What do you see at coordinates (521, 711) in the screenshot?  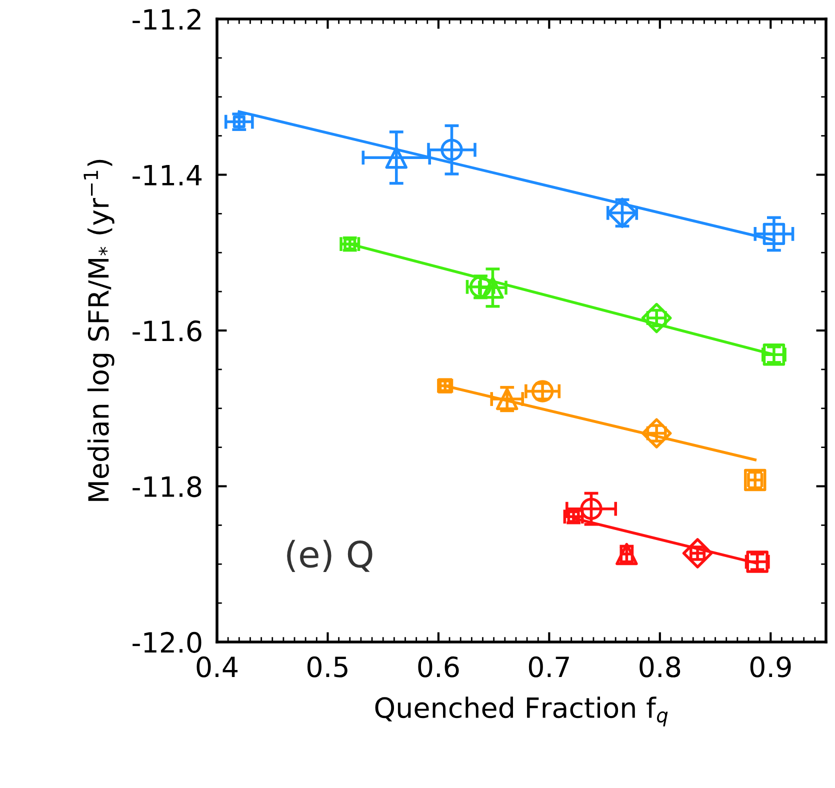 I see `x-axis-title: Quenched Fraction f$_{q}$` at bounding box center [521, 711].